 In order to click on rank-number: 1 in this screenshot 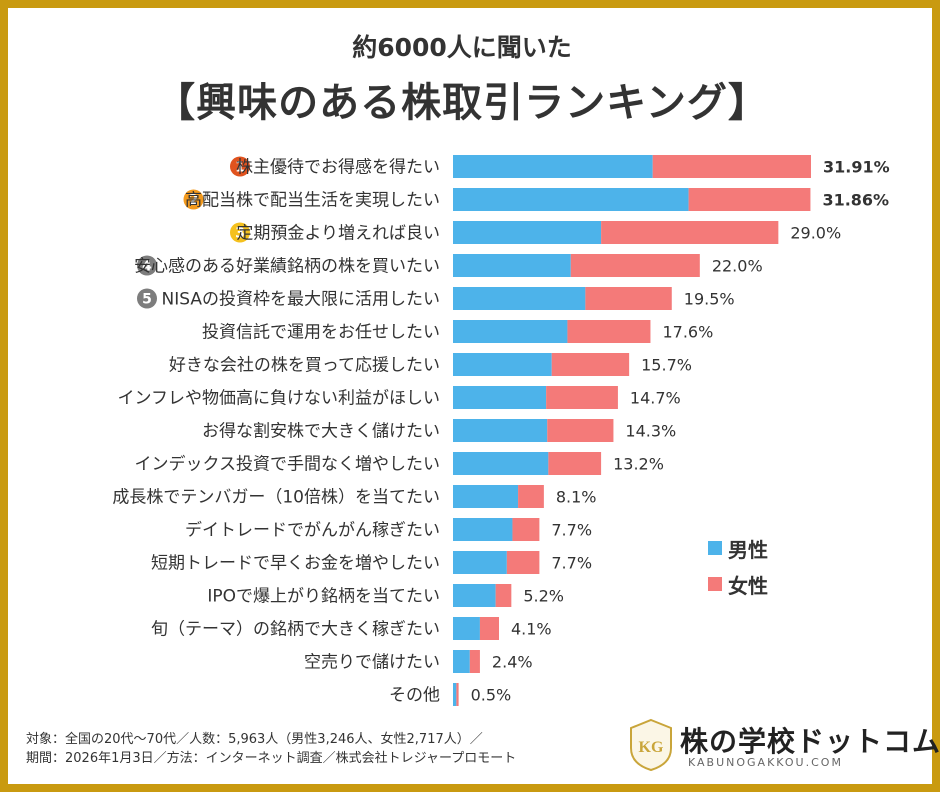, I will do `click(240, 168)`.